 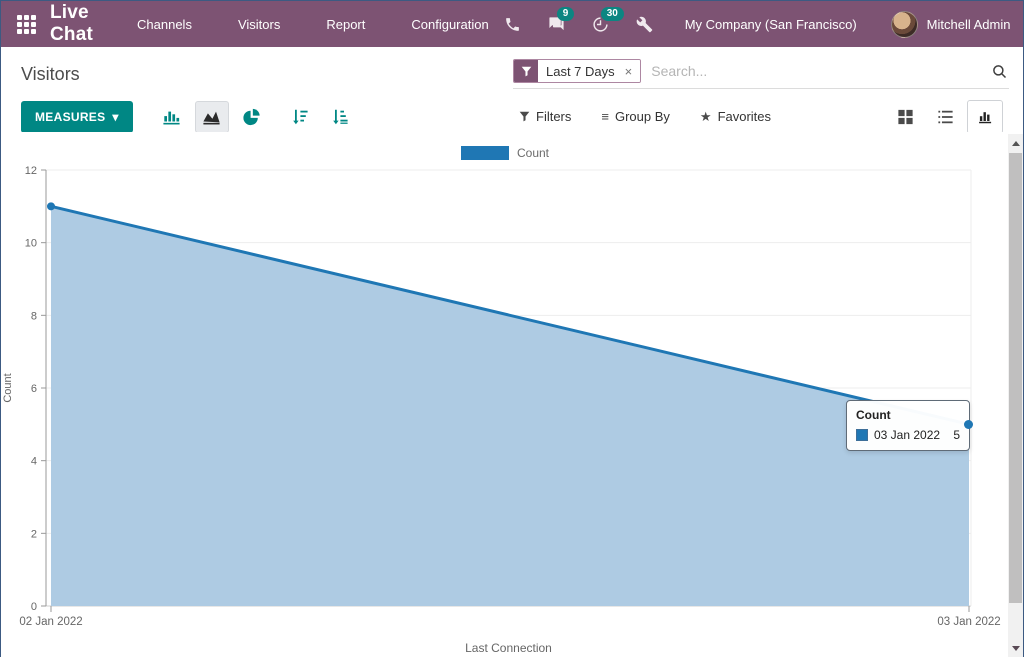 I want to click on kanban-view-button, so click(x=905, y=117).